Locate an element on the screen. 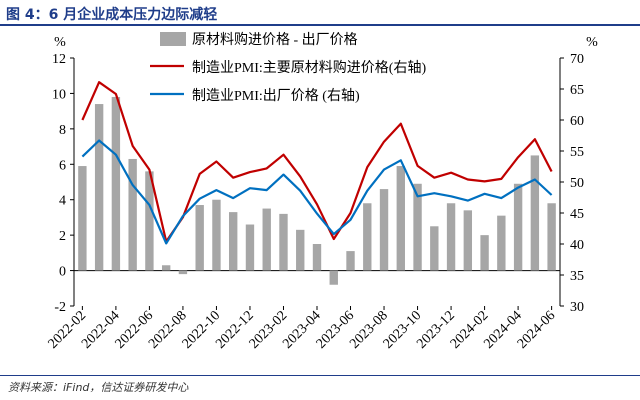 Image resolution: width=640 pixels, height=400 pixels. left-tick-label: 6 is located at coordinates (62, 165).